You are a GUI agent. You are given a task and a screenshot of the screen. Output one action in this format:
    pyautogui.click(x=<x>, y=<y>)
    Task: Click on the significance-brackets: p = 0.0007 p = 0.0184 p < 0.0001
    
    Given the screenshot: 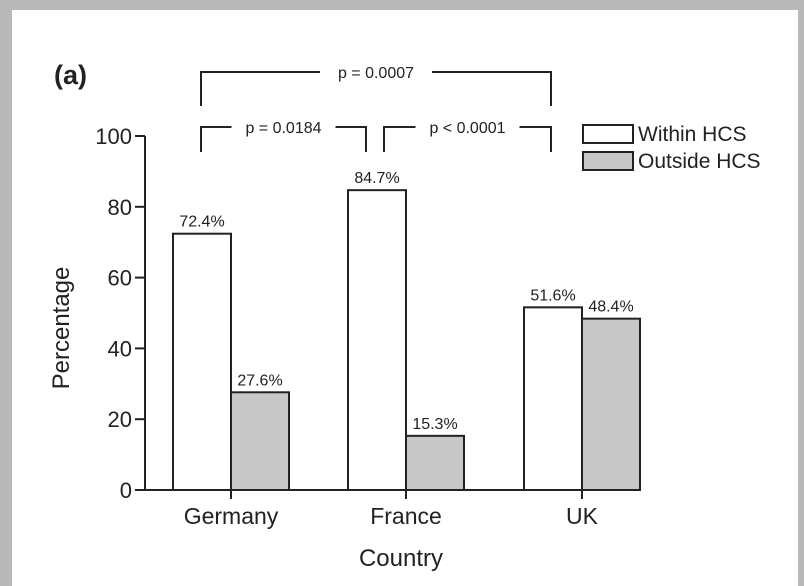 What is the action you would take?
    pyautogui.click(x=376, y=108)
    